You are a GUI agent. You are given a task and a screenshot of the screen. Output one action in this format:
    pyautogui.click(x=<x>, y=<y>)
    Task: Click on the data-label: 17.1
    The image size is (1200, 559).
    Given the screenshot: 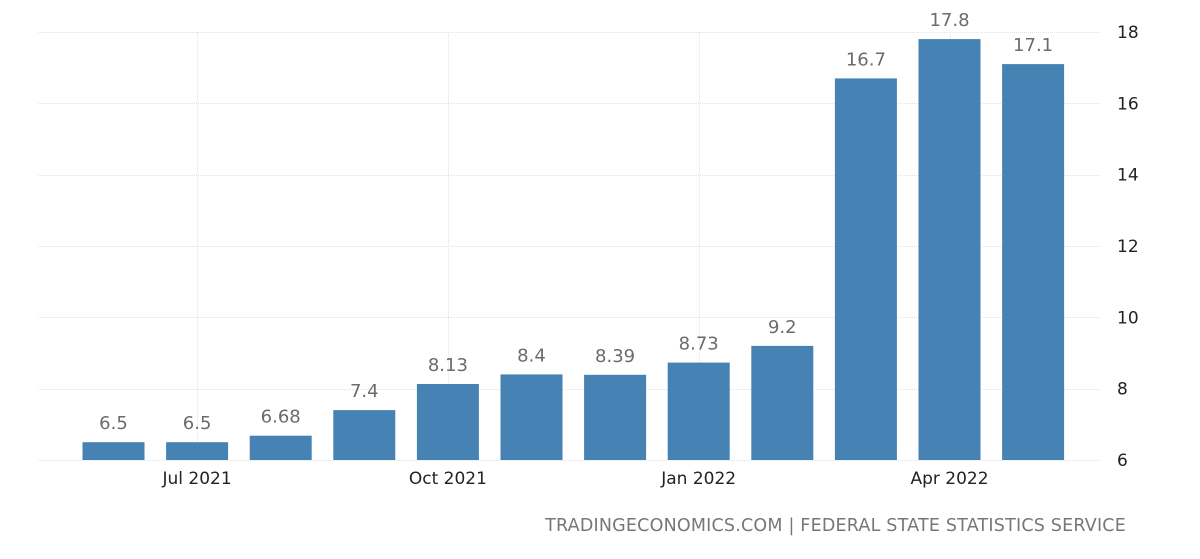 What is the action you would take?
    pyautogui.click(x=1033, y=45)
    